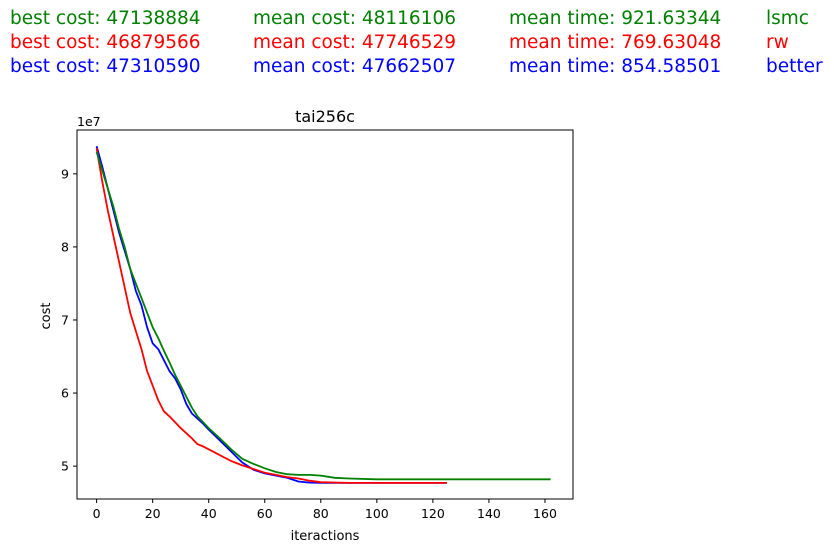 Image resolution: width=834 pixels, height=553 pixels. I want to click on y-scale-label: 1e7, so click(89, 121).